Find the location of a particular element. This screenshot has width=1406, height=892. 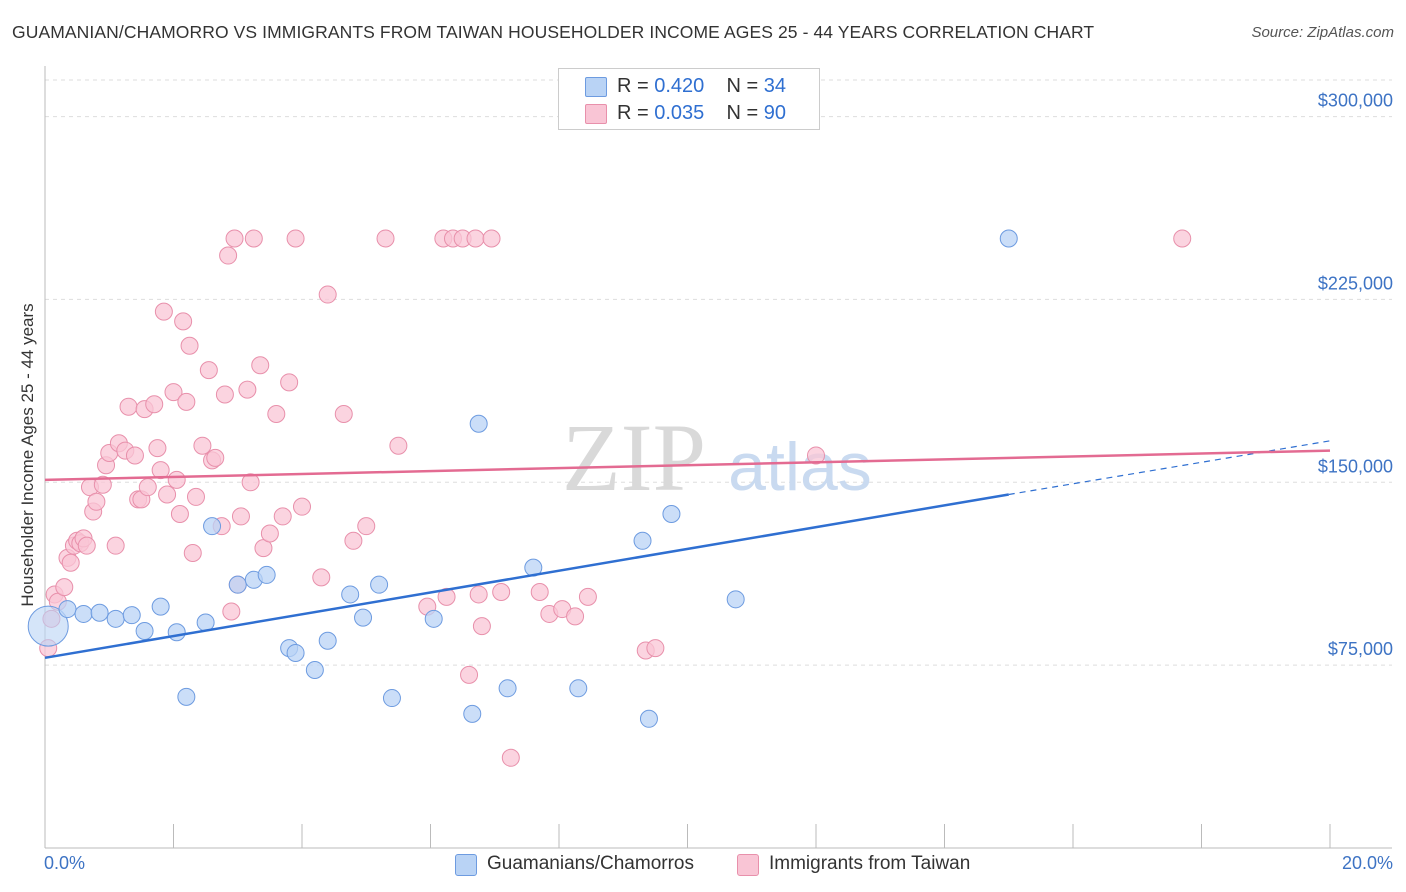

legend-label-guamanian: Guamanians/Chamorros is located at coordinates (590, 863).